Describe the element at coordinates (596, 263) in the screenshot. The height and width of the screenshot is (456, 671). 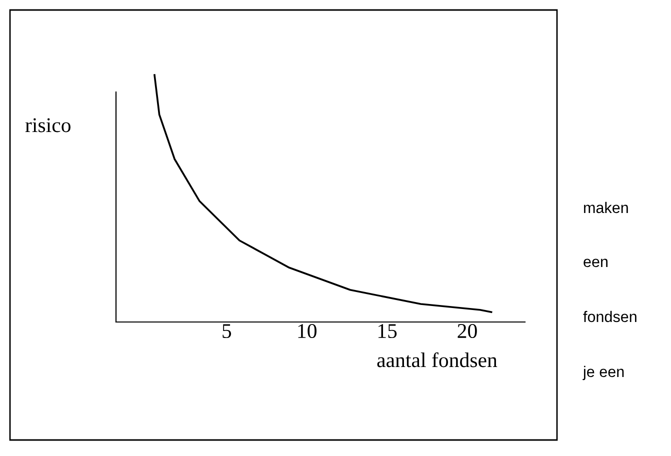
I see `text: een` at that location.